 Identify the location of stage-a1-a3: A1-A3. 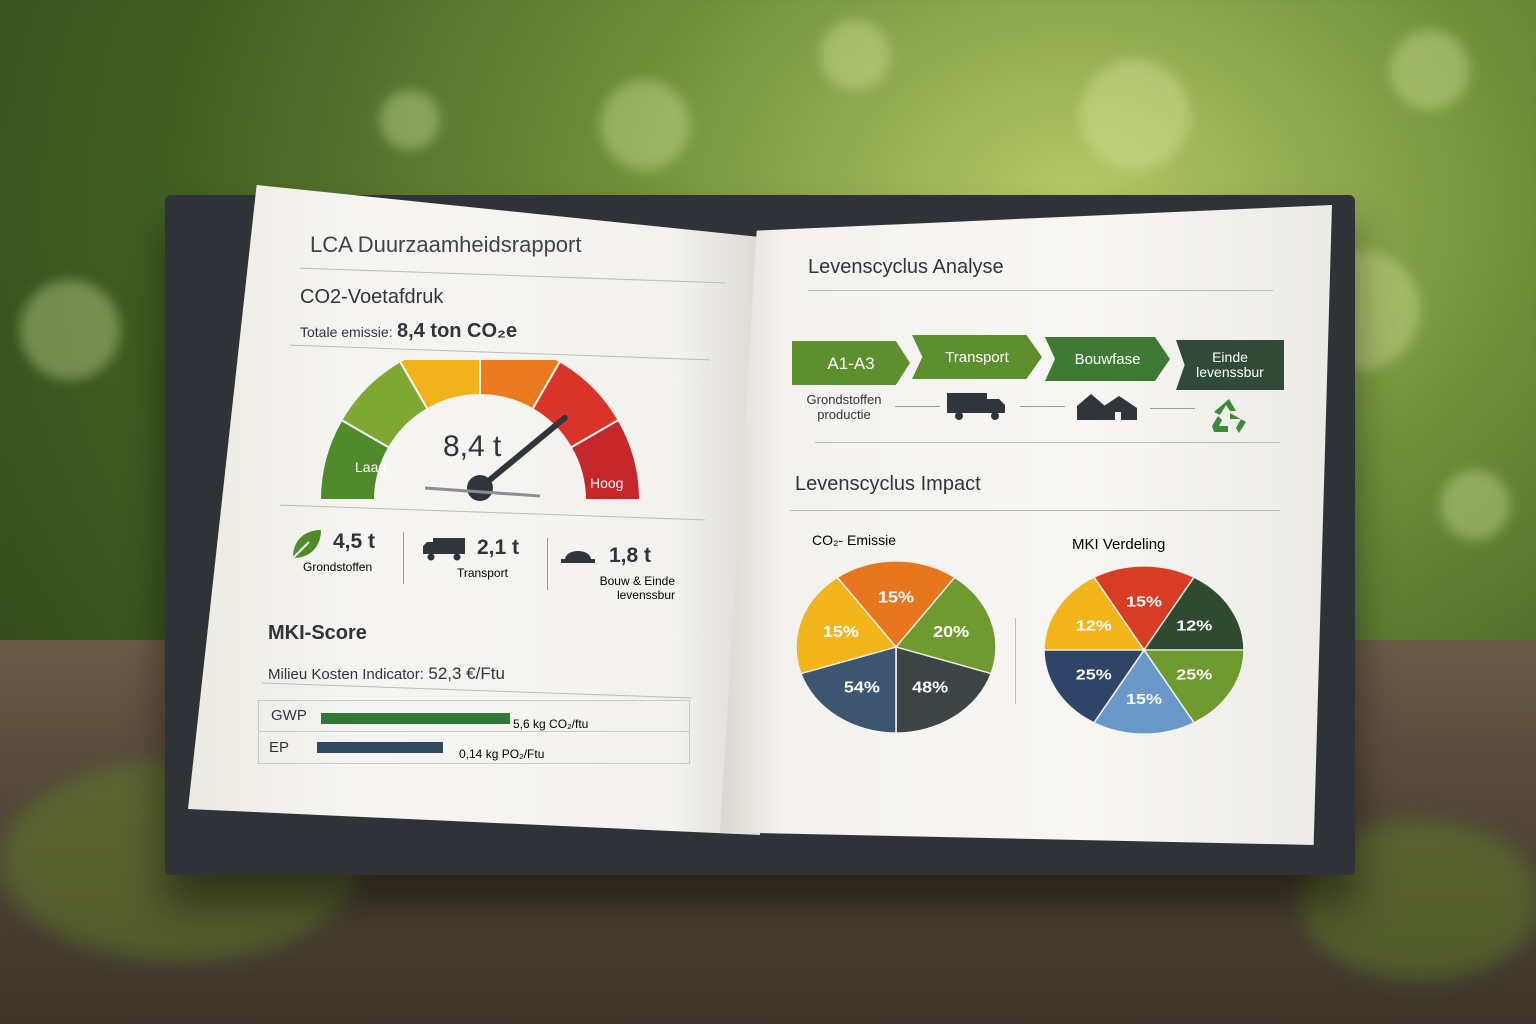
(851, 363).